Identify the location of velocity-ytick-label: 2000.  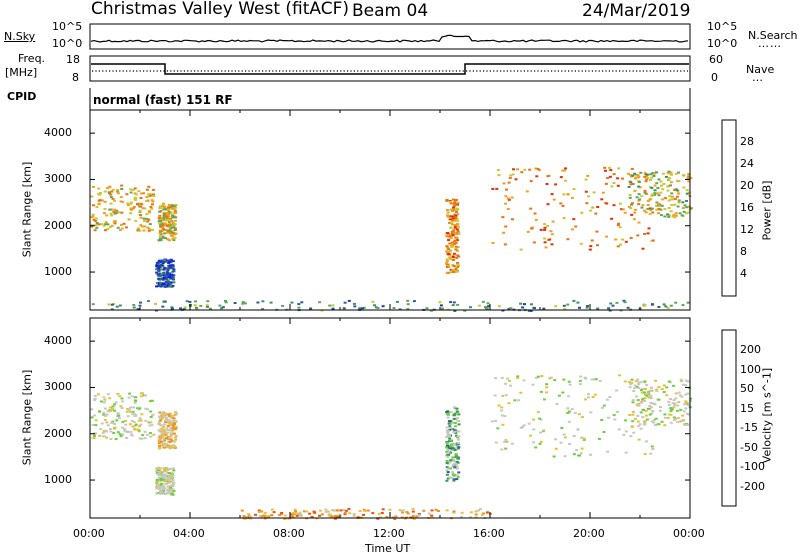
(58, 433).